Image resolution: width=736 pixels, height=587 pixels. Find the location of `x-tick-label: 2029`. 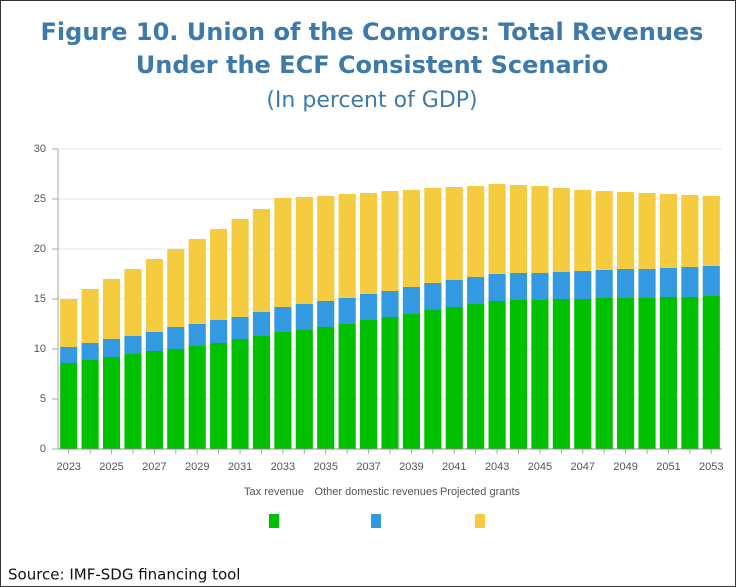

x-tick-label: 2029 is located at coordinates (197, 467).